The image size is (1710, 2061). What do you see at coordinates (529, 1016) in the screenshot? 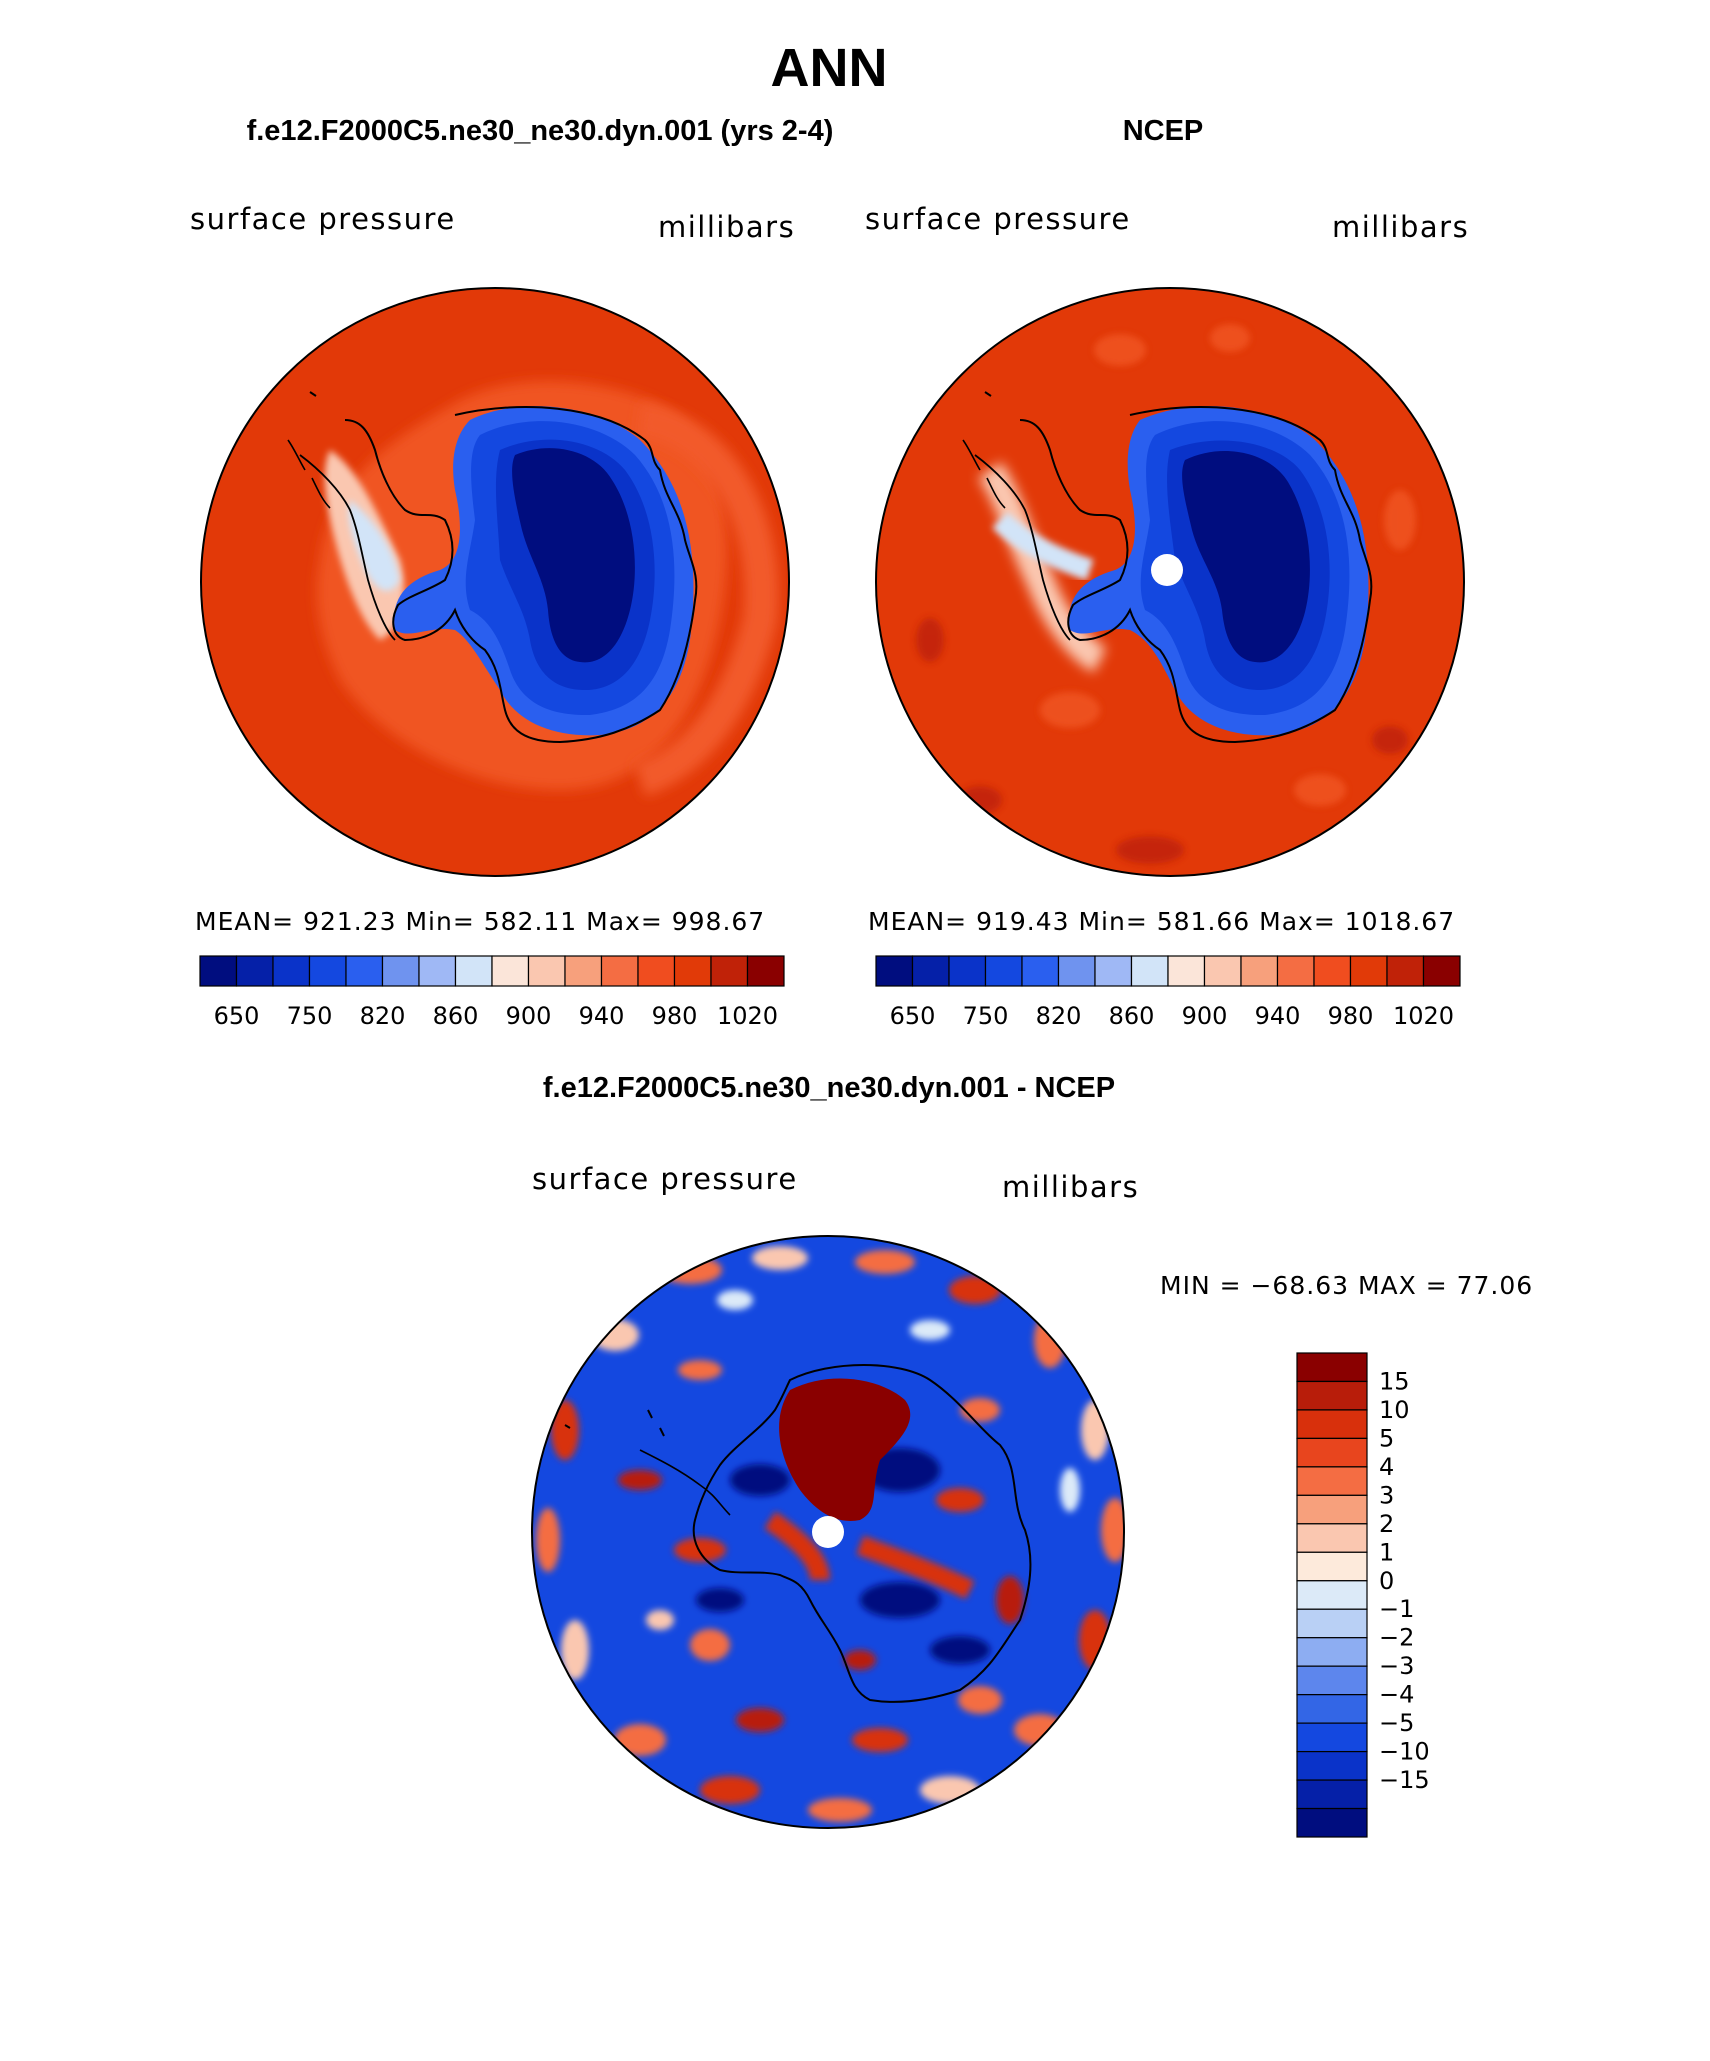
I see `panel-model-colorbar-tick-label: 900` at bounding box center [529, 1016].